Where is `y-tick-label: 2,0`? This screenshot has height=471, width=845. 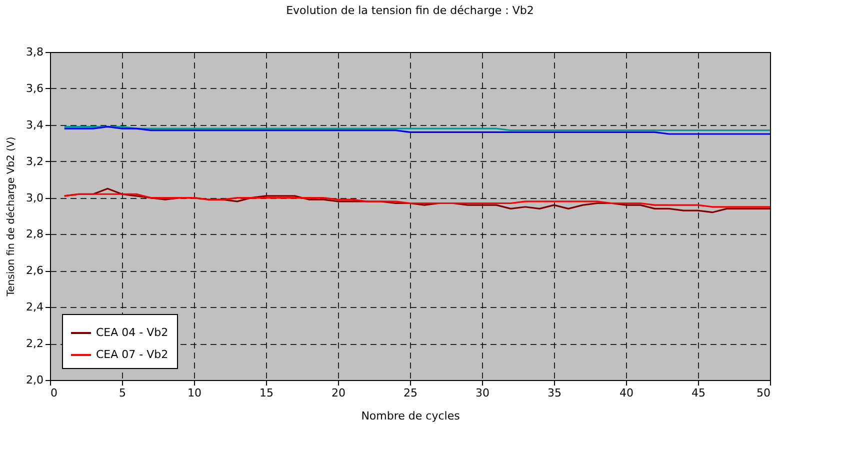
y-tick-label: 2,0 is located at coordinates (35, 380).